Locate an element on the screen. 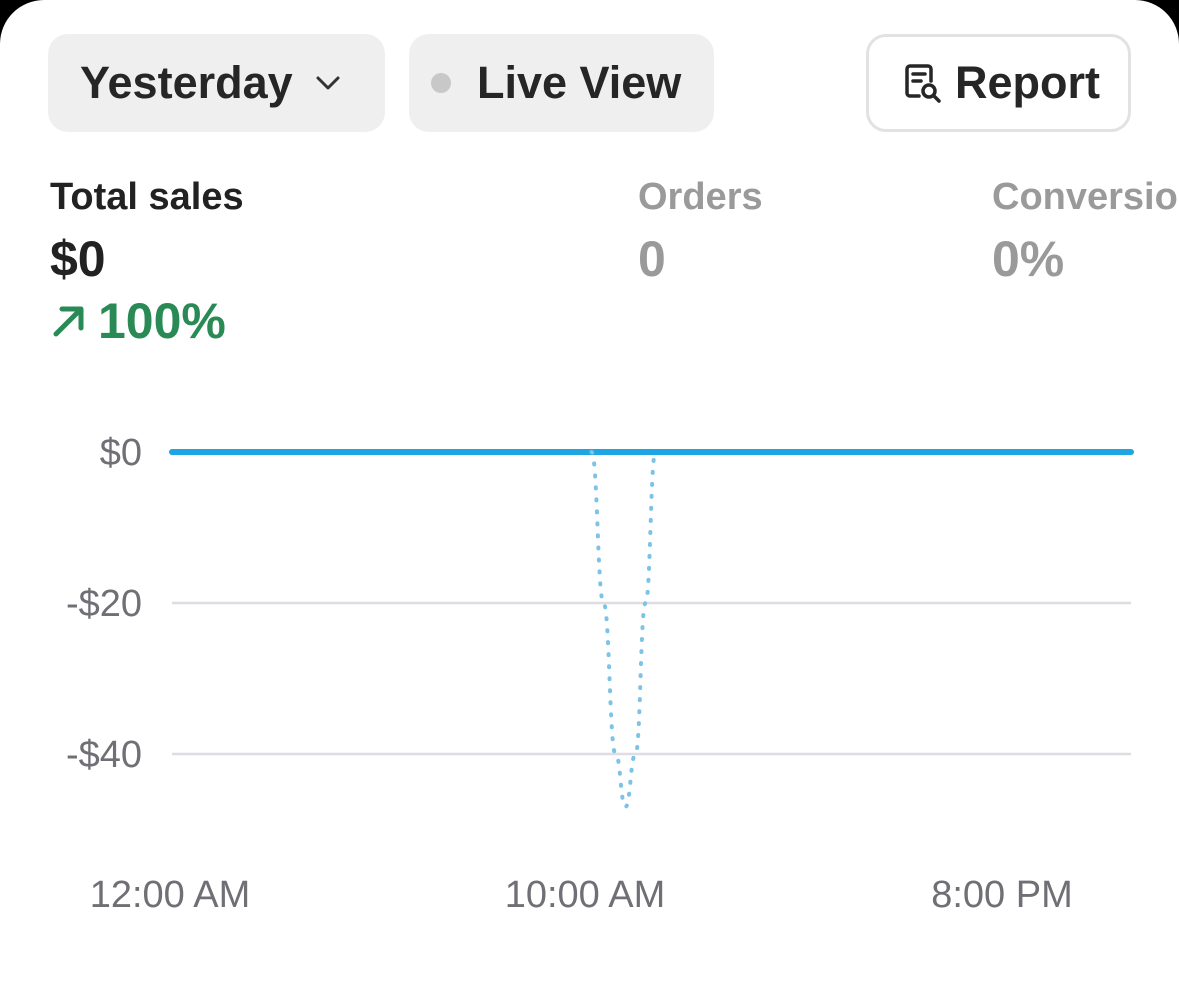 The image size is (1179, 1000). report-search-icon is located at coordinates (923, 83).